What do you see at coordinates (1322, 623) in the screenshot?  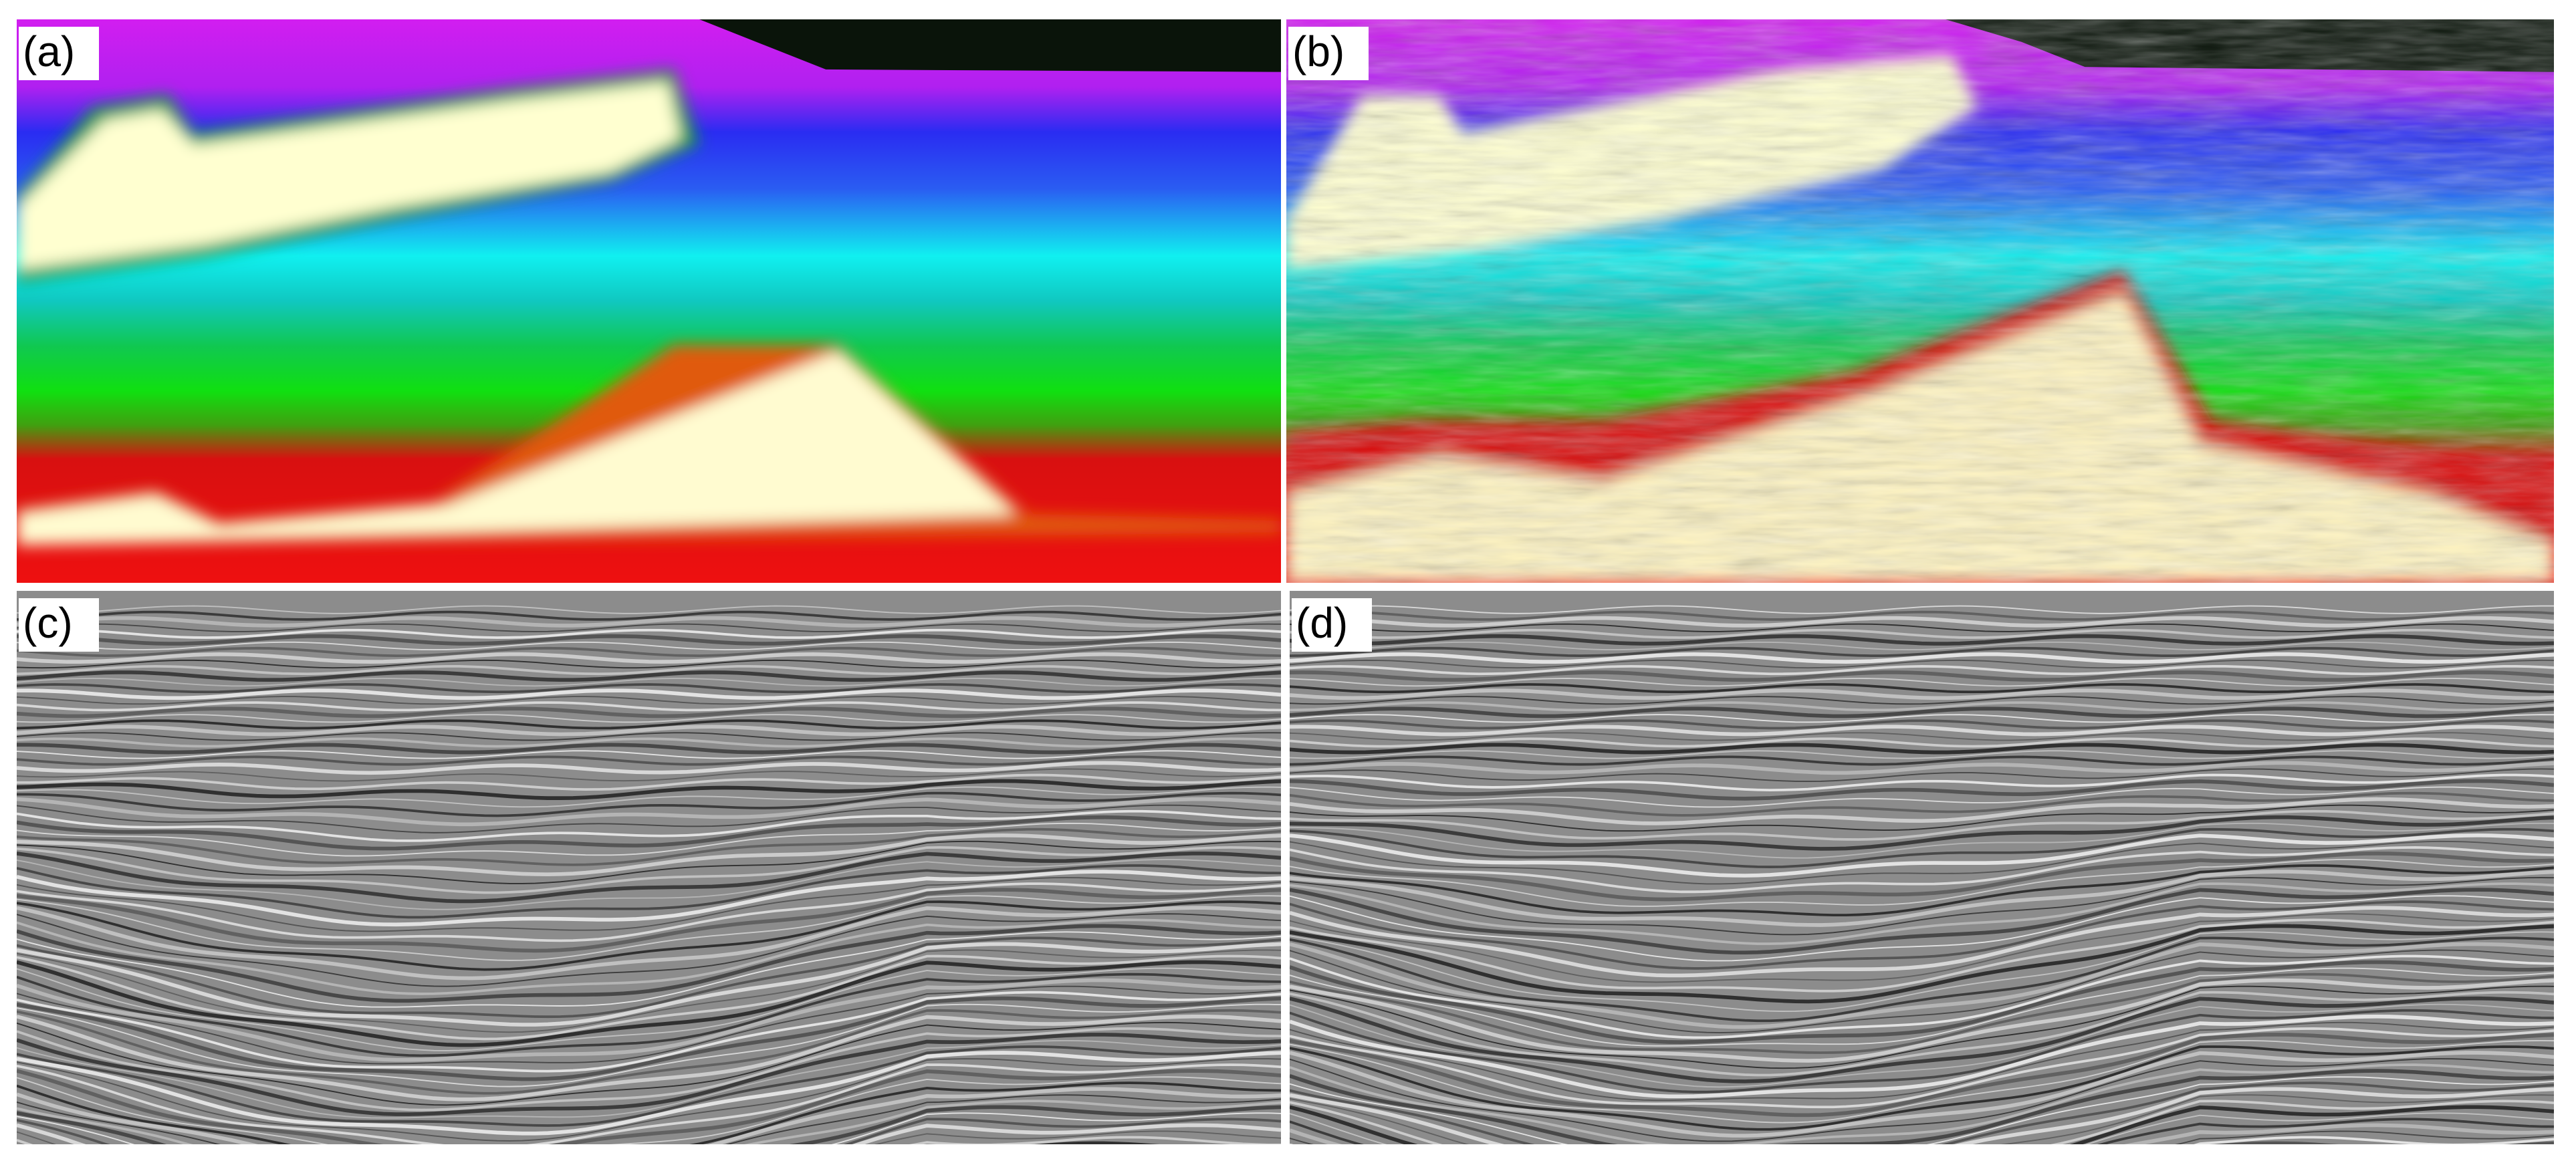 I see `panel-label: (d)` at bounding box center [1322, 623].